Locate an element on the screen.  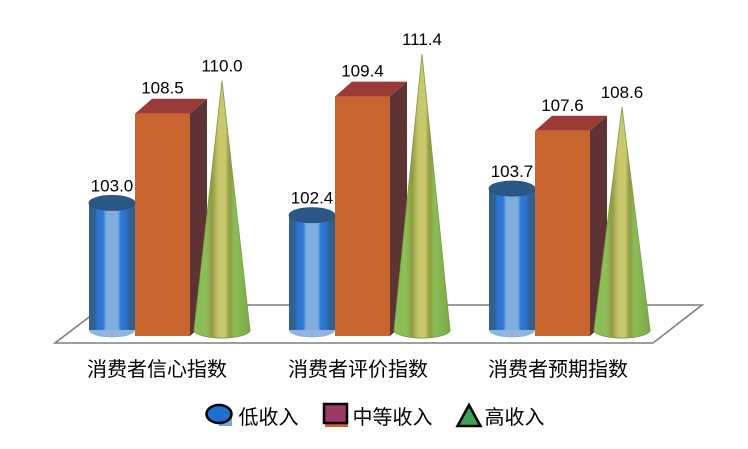
value-label-middle-income-g3: 107.6 is located at coordinates (562, 105).